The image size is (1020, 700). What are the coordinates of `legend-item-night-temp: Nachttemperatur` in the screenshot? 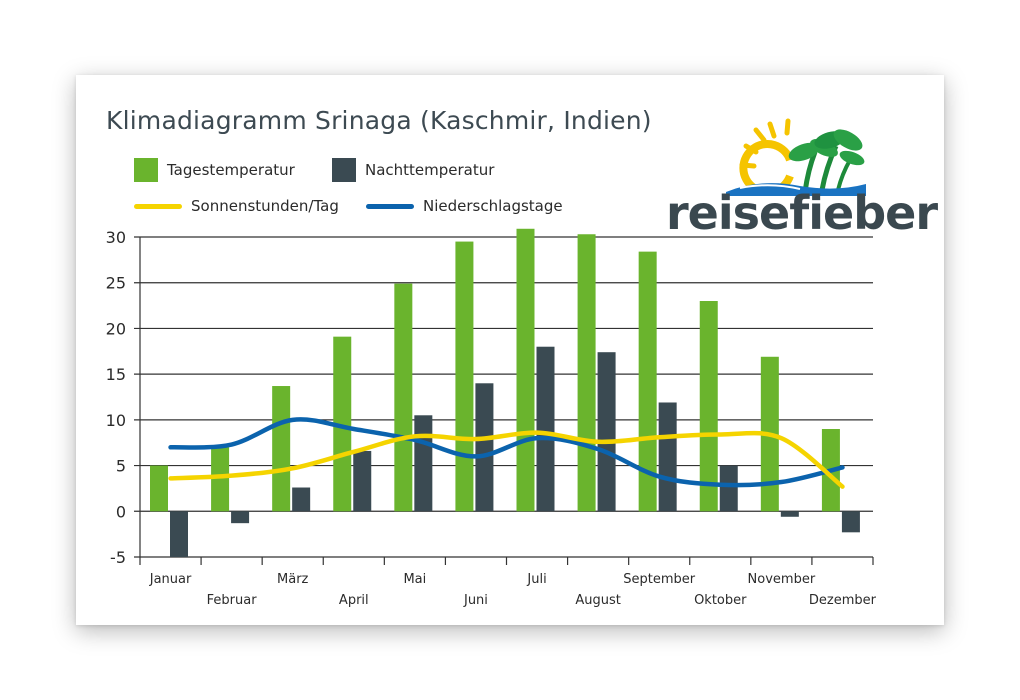 It's located at (413, 170).